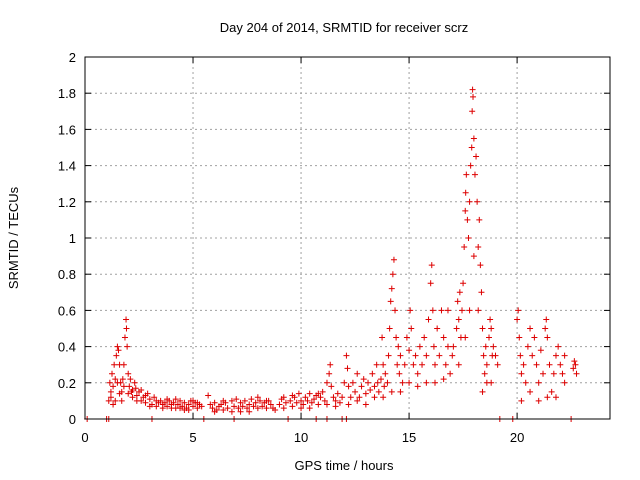 This screenshot has width=640, height=480. Describe the element at coordinates (13, 237) in the screenshot. I see `y-axis-label: SRMTID / TECUs` at that location.